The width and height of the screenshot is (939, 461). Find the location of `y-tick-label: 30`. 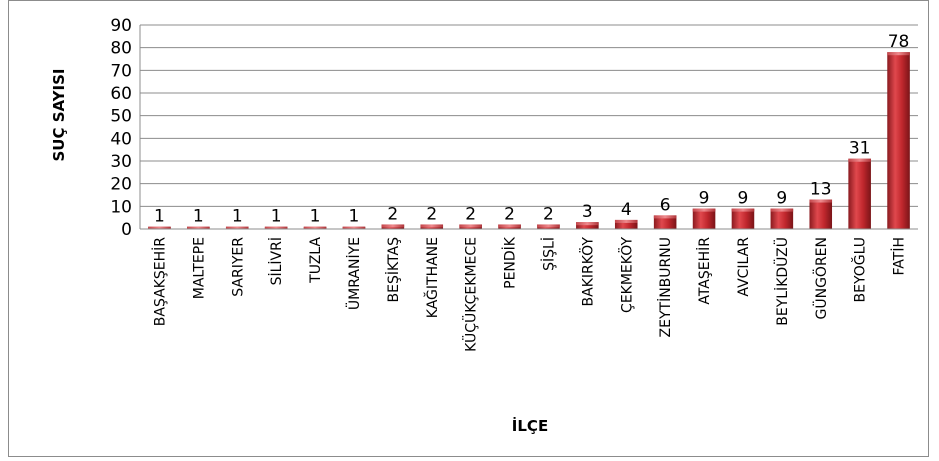

y-tick-label: 30 is located at coordinates (121, 162).